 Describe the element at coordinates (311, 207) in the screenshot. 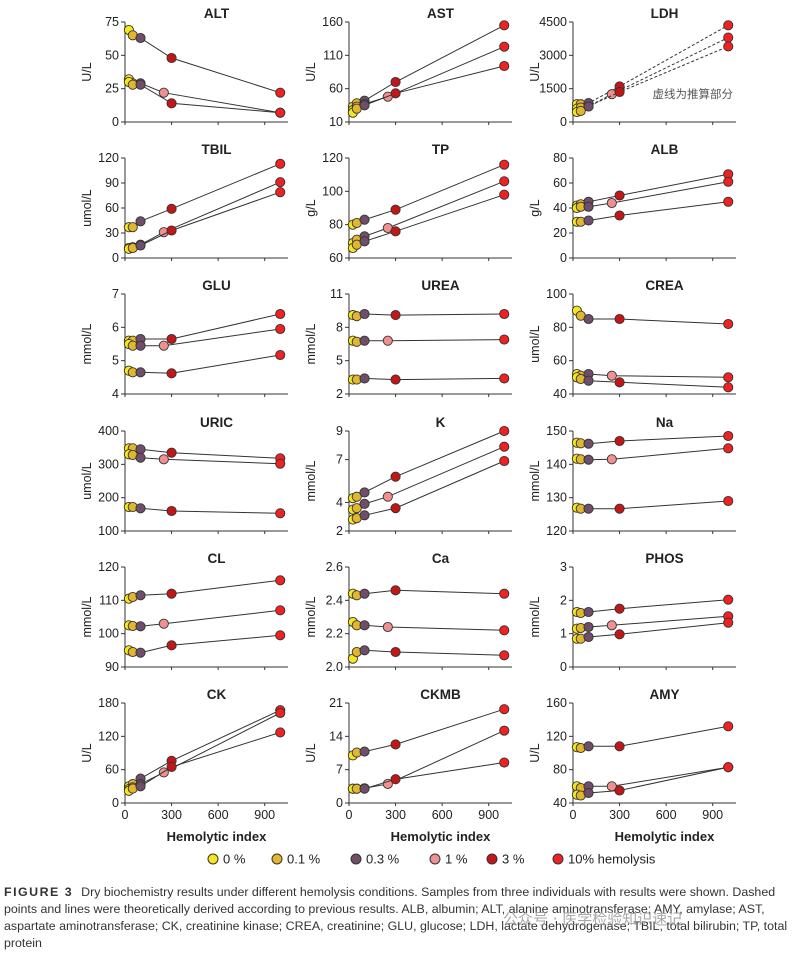

I see `y-axis-label: g/L` at that location.